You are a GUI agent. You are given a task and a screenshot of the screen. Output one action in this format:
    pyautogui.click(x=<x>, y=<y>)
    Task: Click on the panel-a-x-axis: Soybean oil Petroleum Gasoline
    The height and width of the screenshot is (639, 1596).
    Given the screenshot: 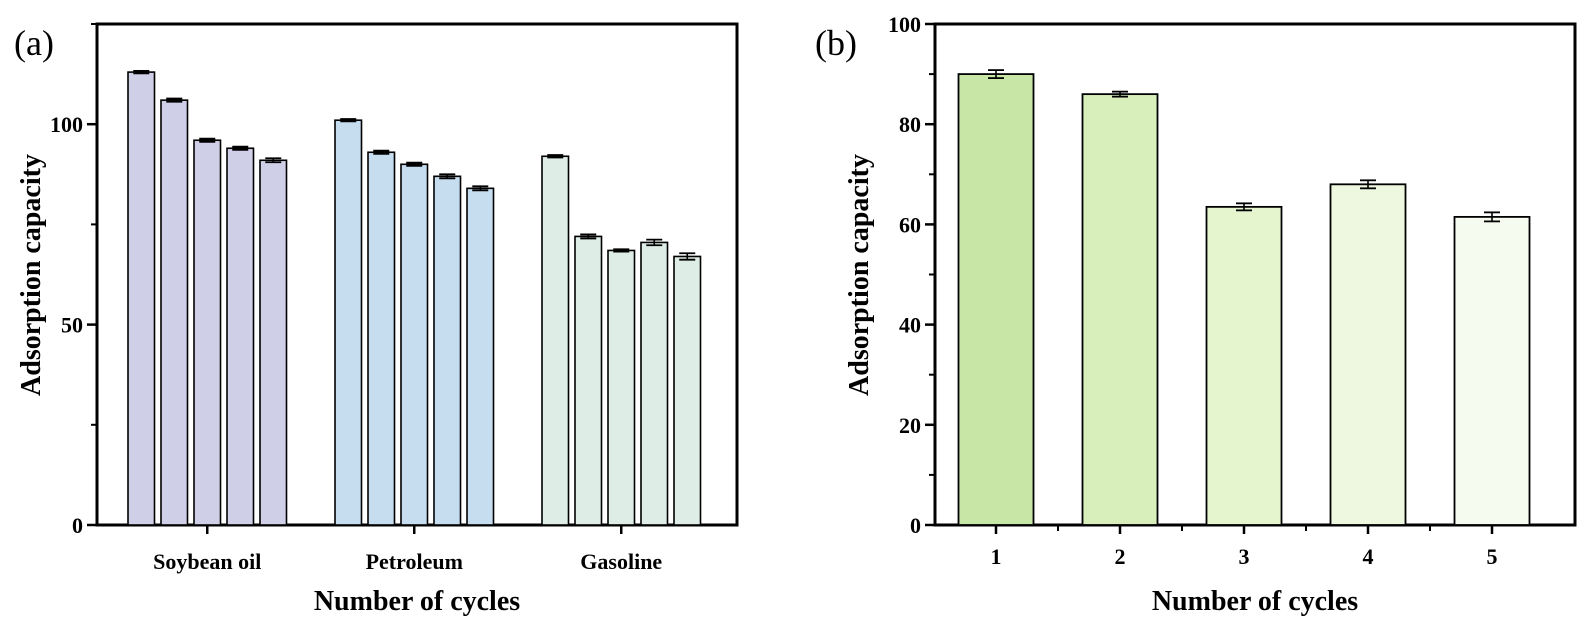 What is the action you would take?
    pyautogui.click(x=407, y=549)
    